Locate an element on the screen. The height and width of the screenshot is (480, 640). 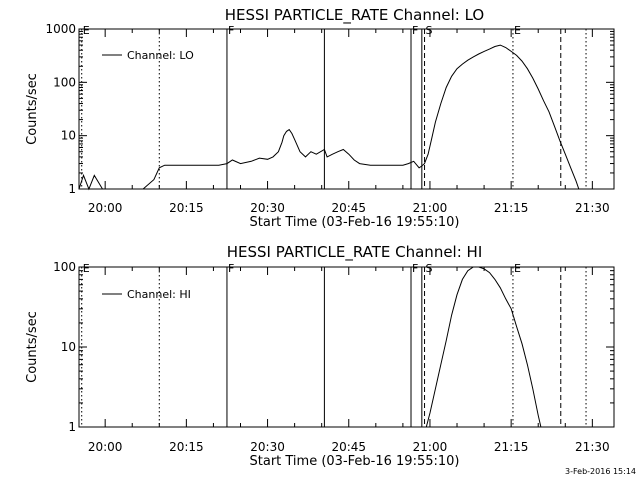
legend-entry: Channel: LO is located at coordinates (160, 55).